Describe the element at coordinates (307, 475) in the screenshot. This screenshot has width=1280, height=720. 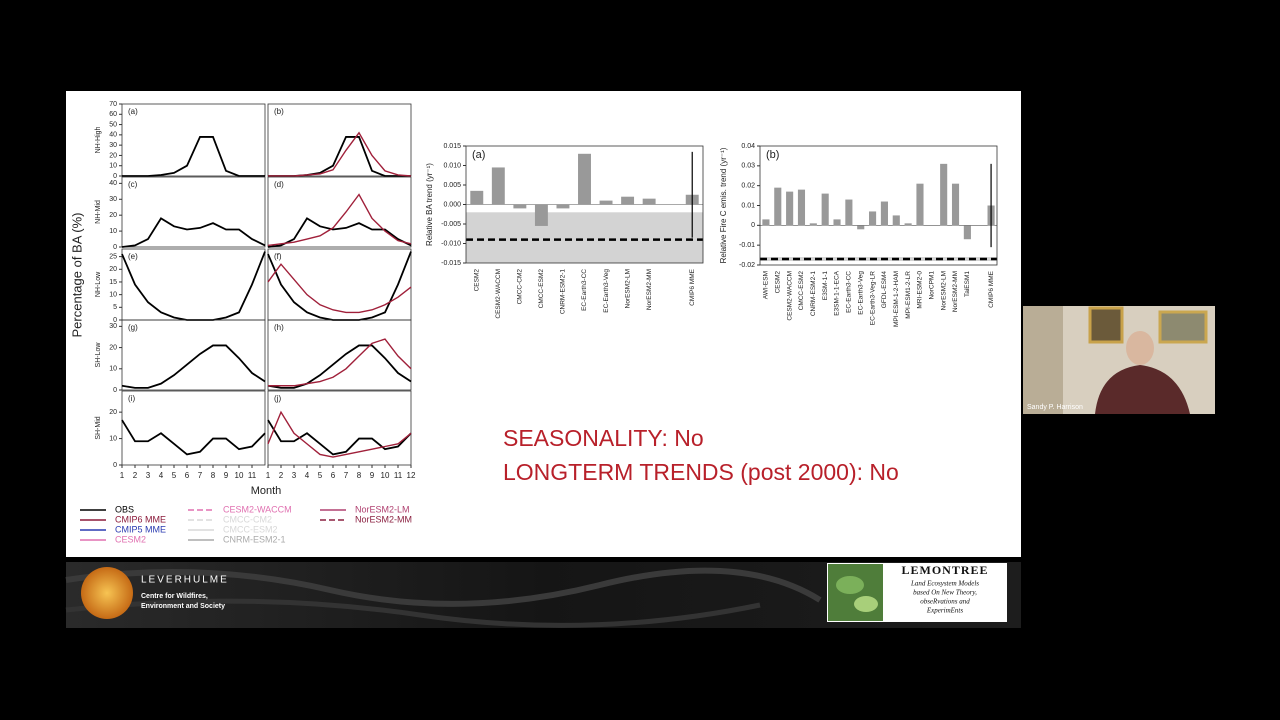
I see `x-tick-label: 4` at that location.